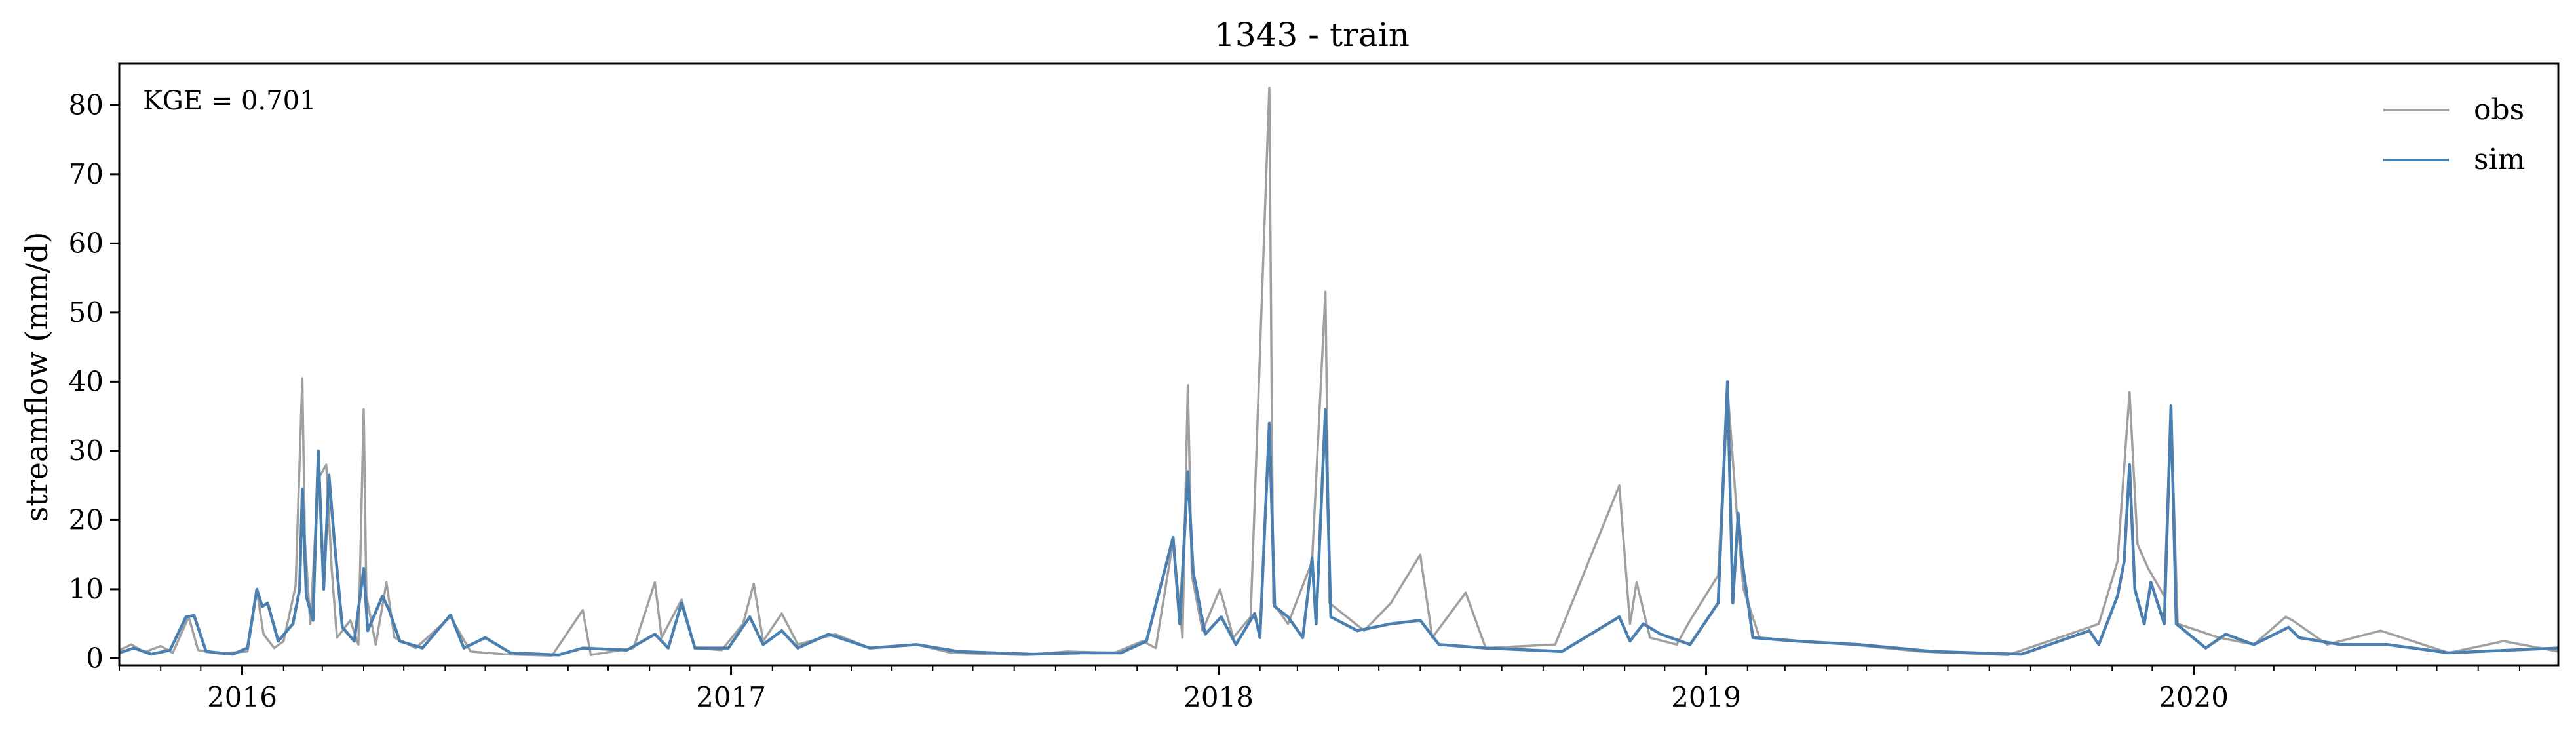 Image resolution: width=2576 pixels, height=742 pixels. What do you see at coordinates (86, 589) in the screenshot?
I see `y-tick-label: 10` at bounding box center [86, 589].